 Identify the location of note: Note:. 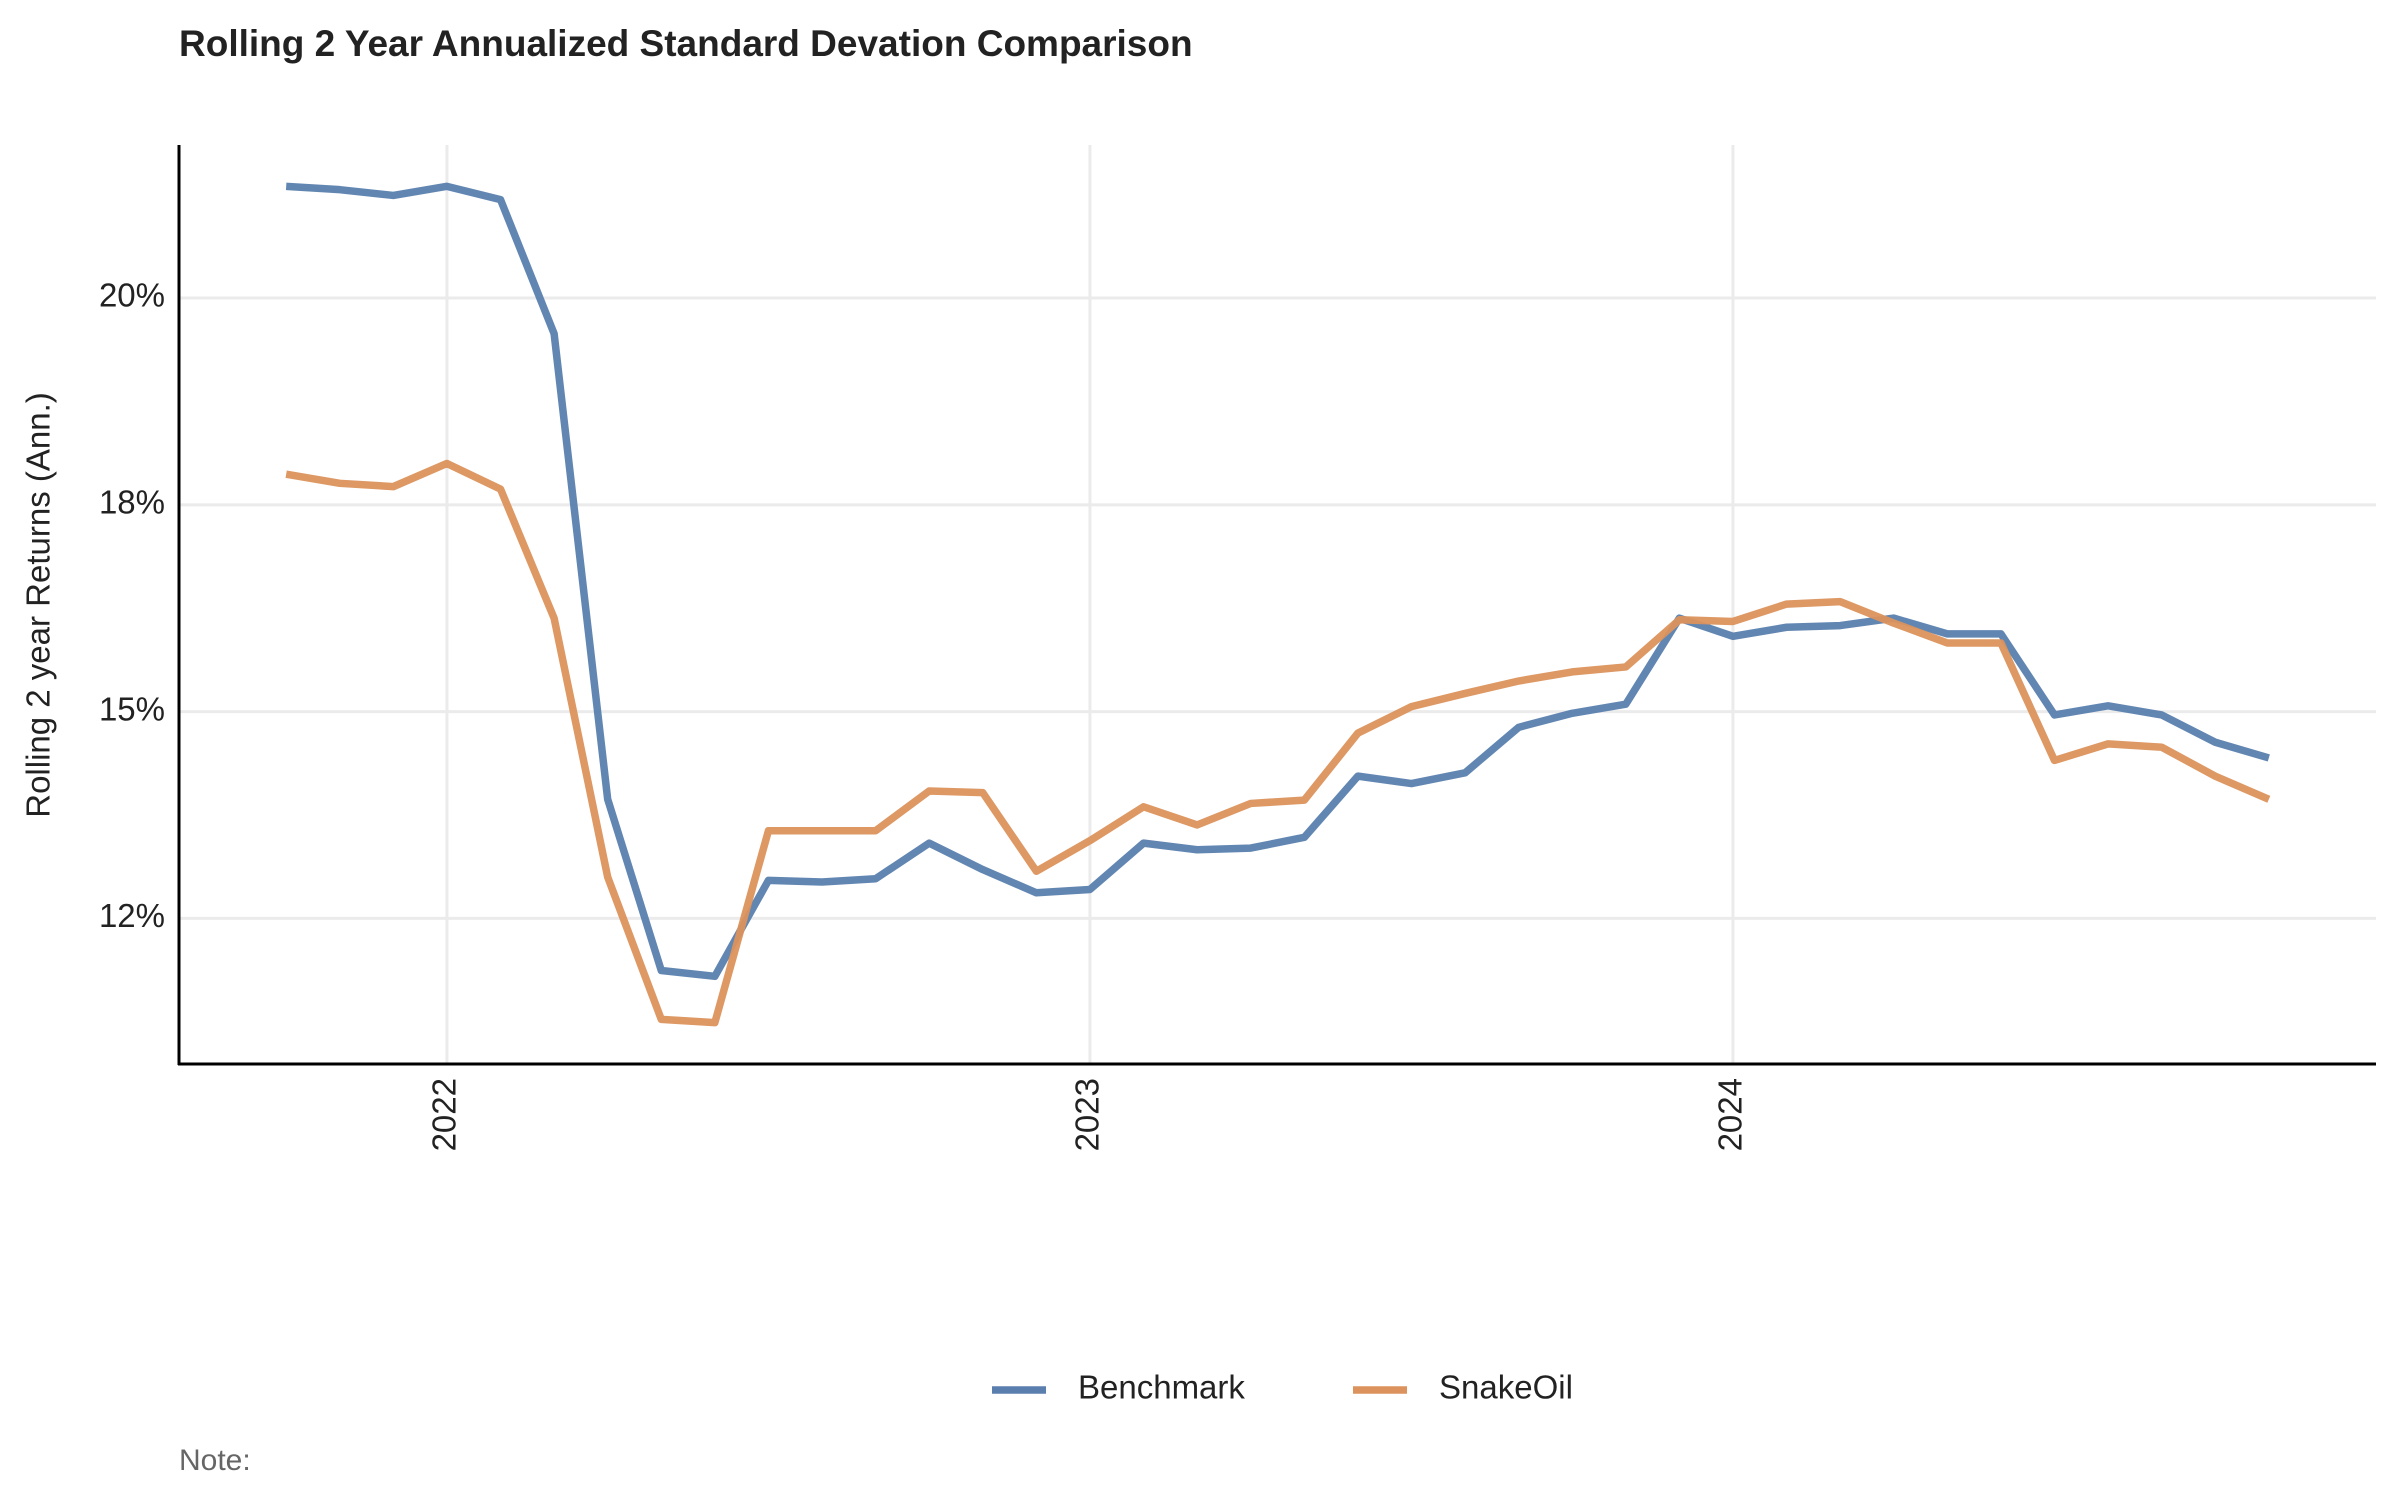
(215, 1460).